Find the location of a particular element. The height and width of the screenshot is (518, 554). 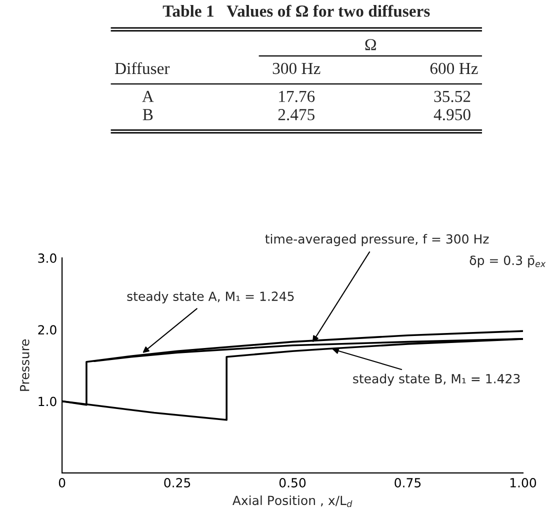

annotation: time-averaged pressure, f = 300 Hz is located at coordinates (377, 240).